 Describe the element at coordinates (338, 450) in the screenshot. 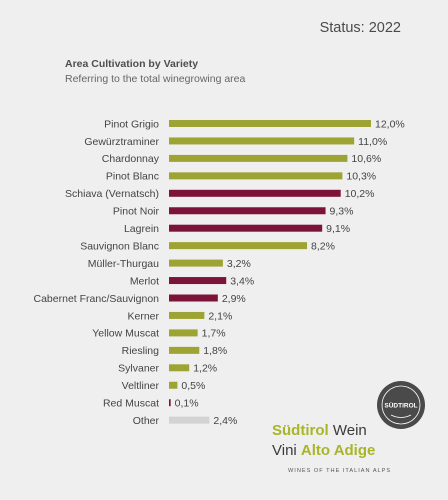

I see `brand-word-alto-adige: Alto Adige` at that location.